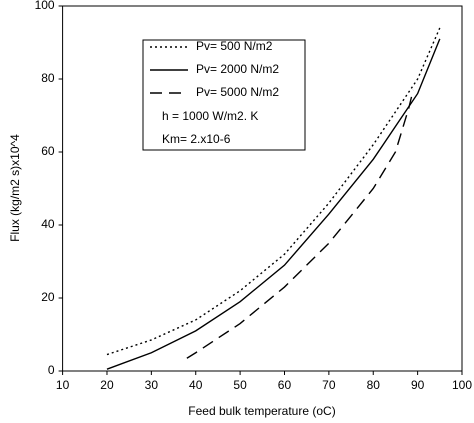  I want to click on legend-box, so click(224, 95).